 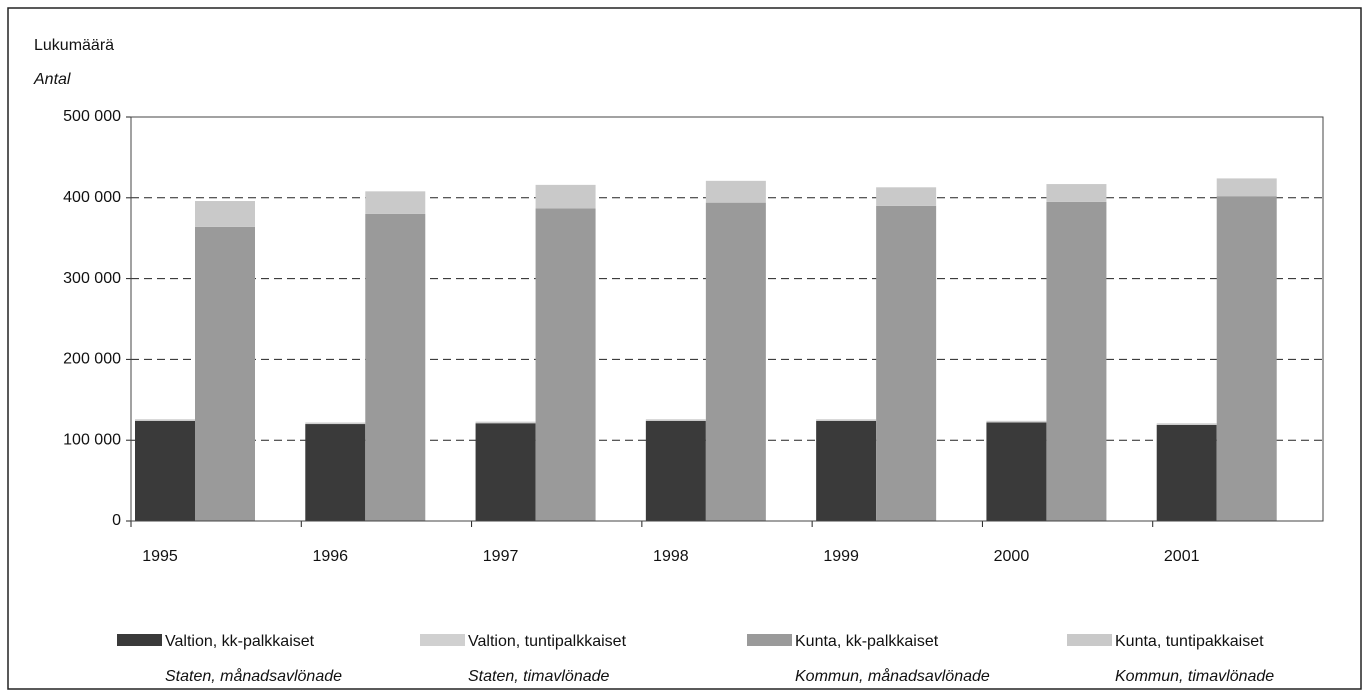 What do you see at coordinates (92, 439) in the screenshot?
I see `y-tick-label: 100 000` at bounding box center [92, 439].